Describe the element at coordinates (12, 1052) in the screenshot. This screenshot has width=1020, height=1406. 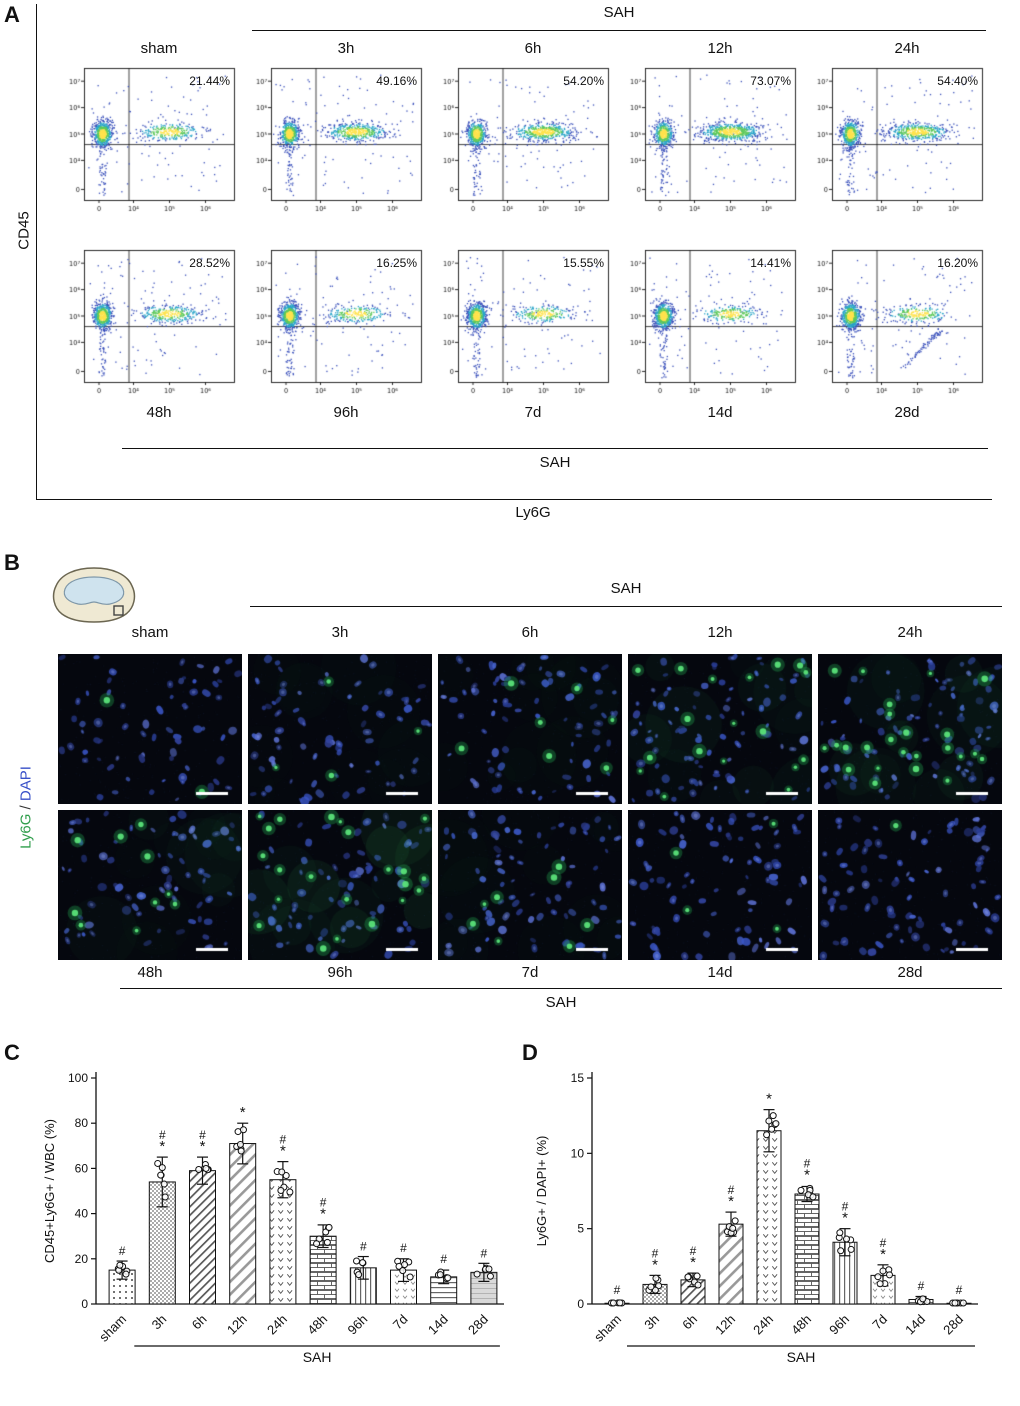
I see `panel-c-label: C` at that location.